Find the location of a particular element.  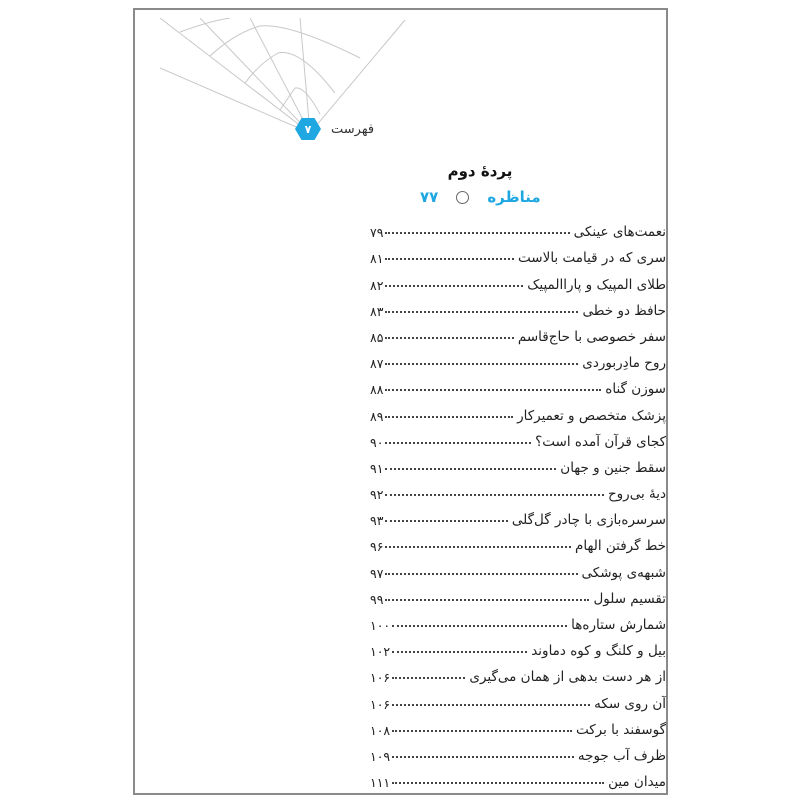

entry-page: ۷۹ is located at coordinates (377, 233).